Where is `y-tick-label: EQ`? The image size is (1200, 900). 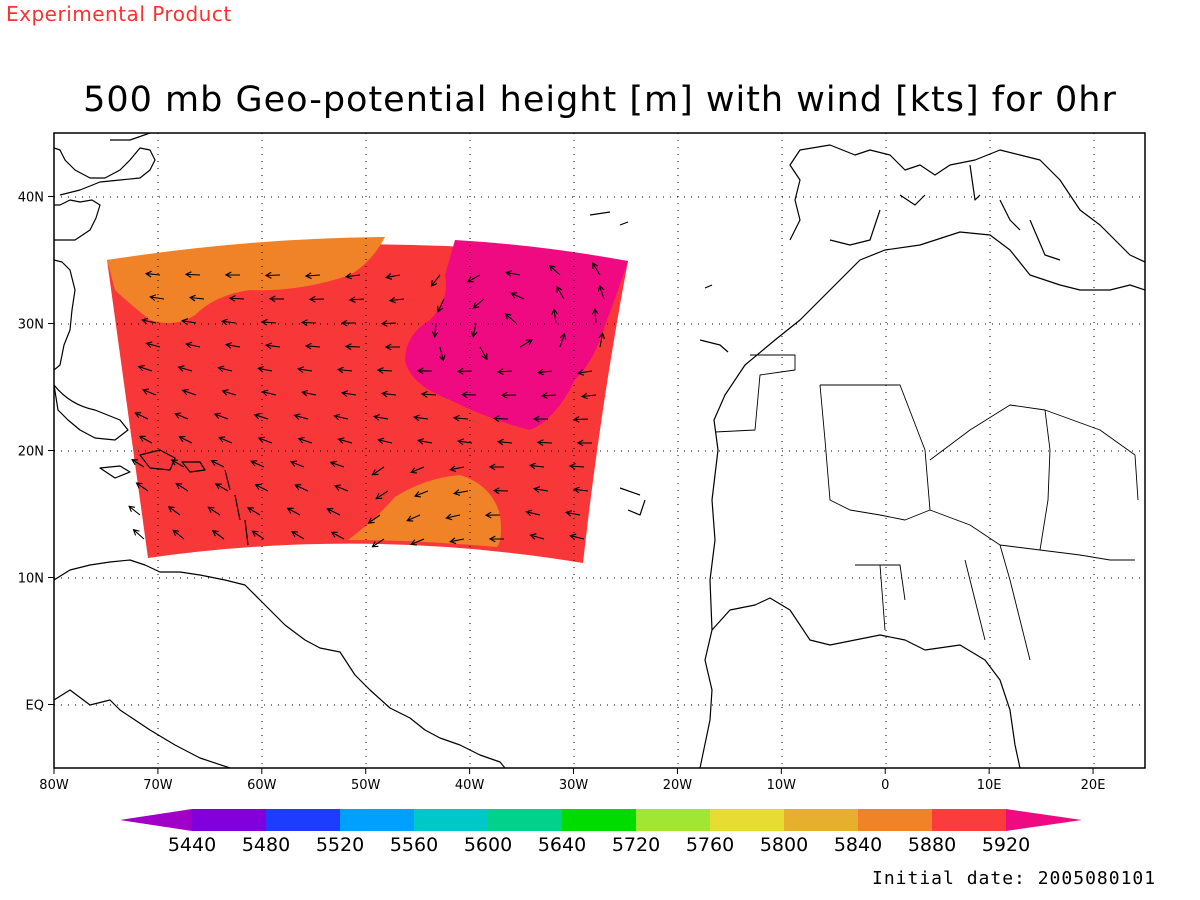
y-tick-label: EQ is located at coordinates (35, 706).